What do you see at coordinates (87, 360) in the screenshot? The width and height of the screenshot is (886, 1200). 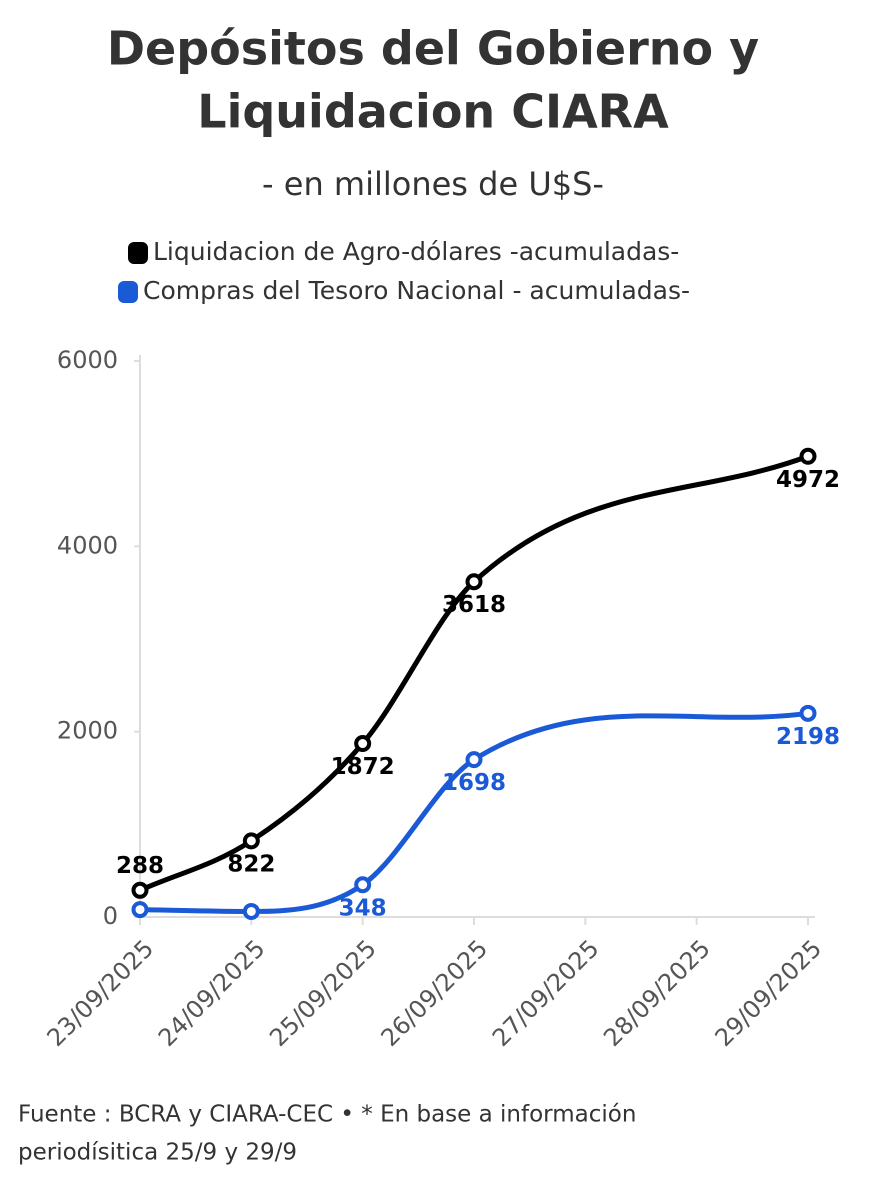 I see `y-tick-label: 6000` at bounding box center [87, 360].